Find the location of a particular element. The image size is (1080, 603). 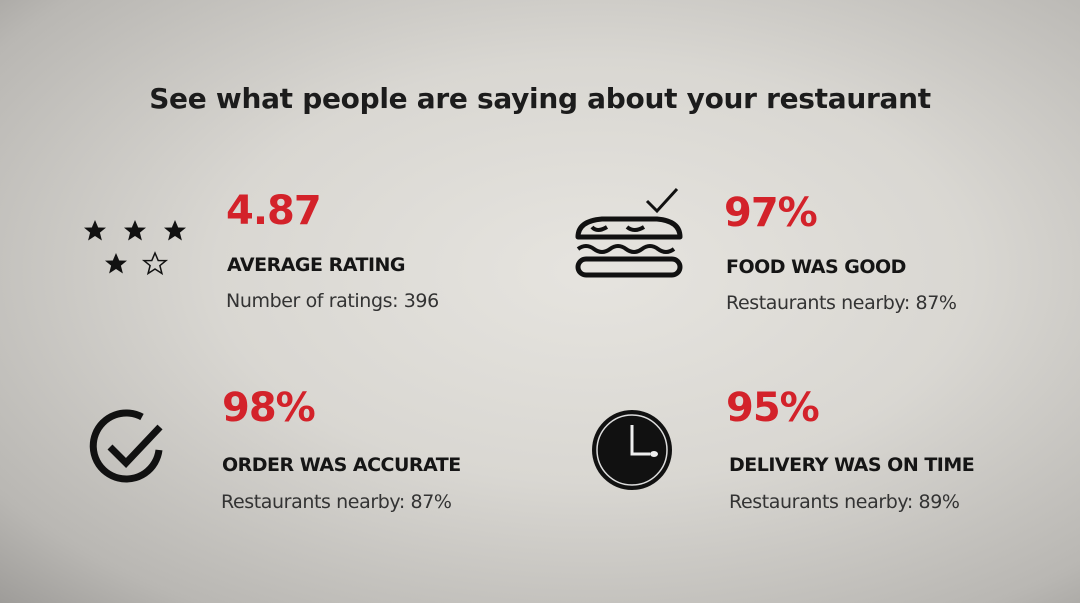

metric-label: FOOD WAS GOOD is located at coordinates (816, 267).